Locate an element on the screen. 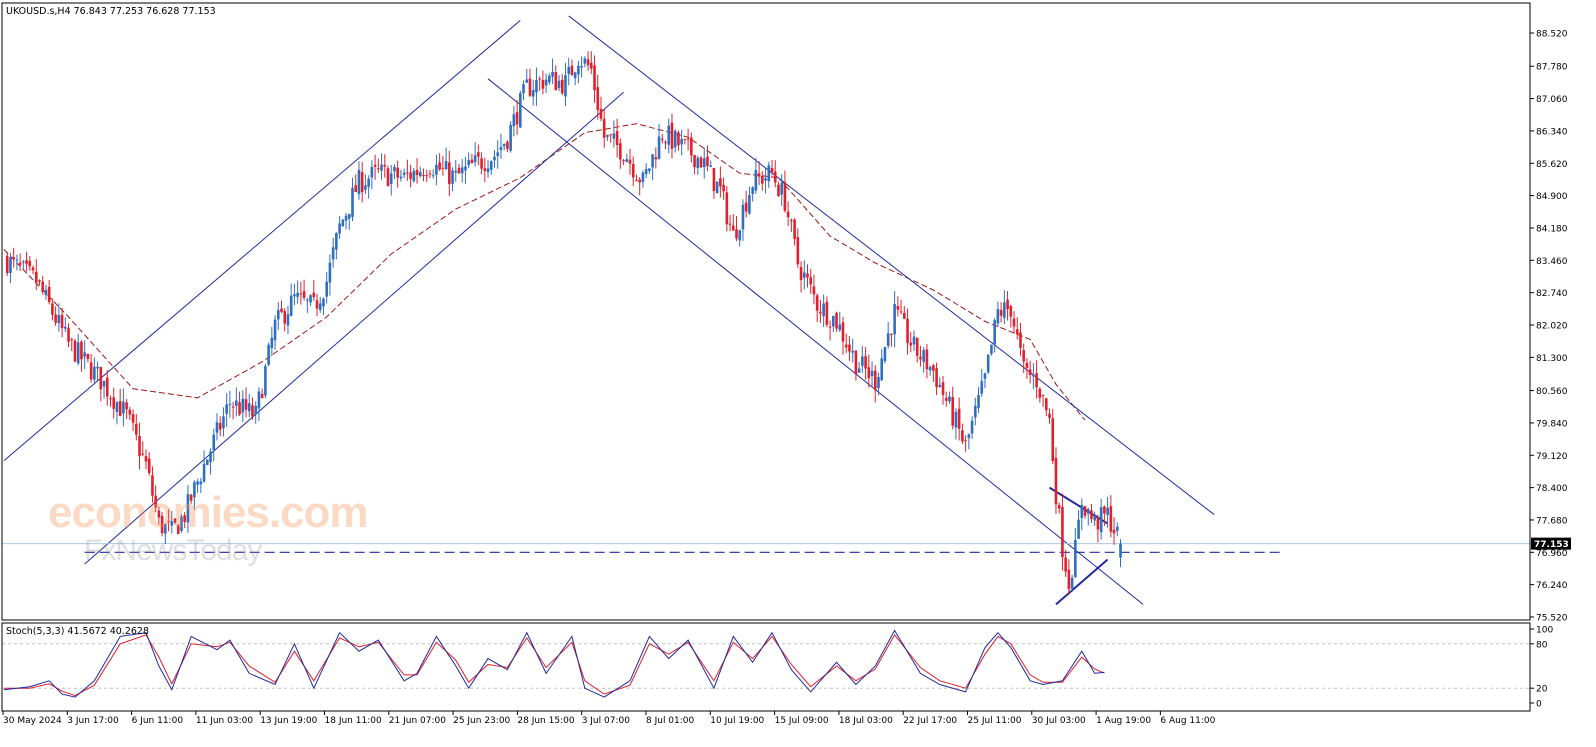 Image resolution: width=1596 pixels, height=747 pixels. price-tick-label: 82.740 is located at coordinates (1552, 294).